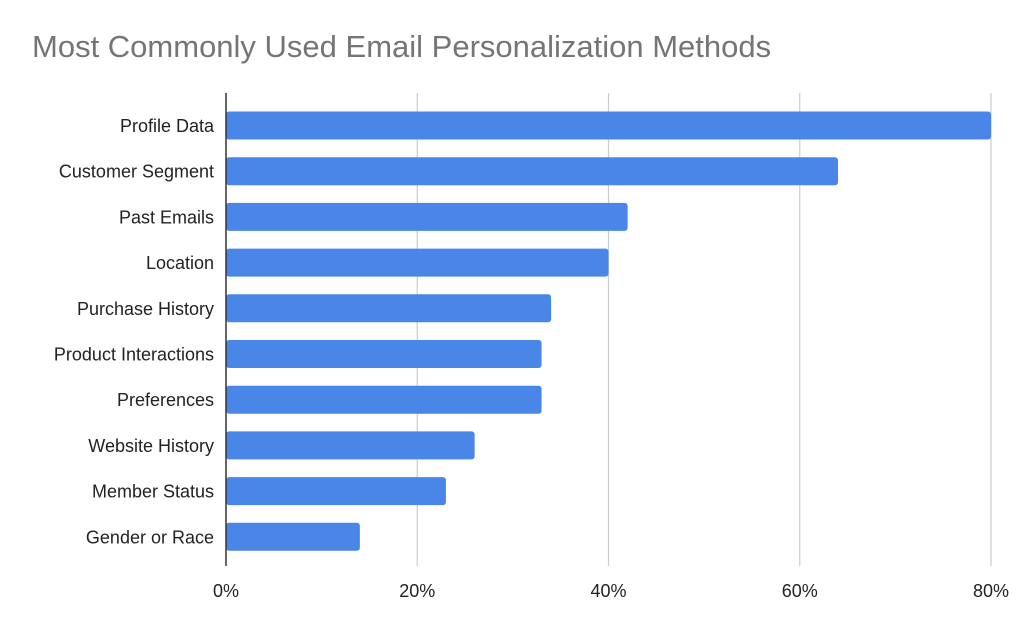 The height and width of the screenshot is (633, 1024). I want to click on category-label: Member Status, so click(153, 492).